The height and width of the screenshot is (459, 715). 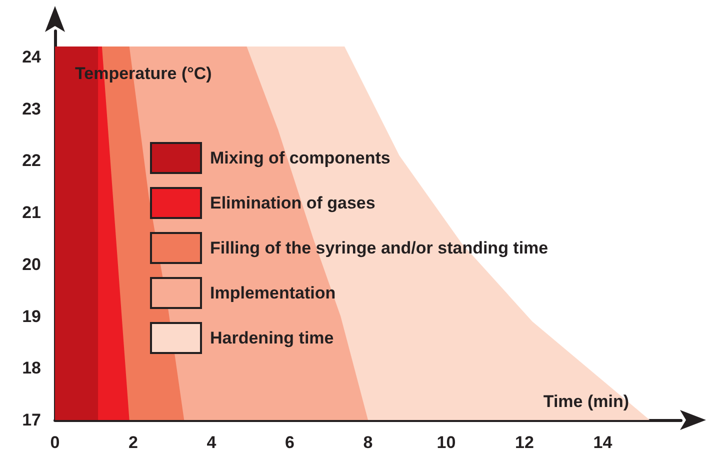 What do you see at coordinates (211, 442) in the screenshot?
I see `x-tick-label: 4` at bounding box center [211, 442].